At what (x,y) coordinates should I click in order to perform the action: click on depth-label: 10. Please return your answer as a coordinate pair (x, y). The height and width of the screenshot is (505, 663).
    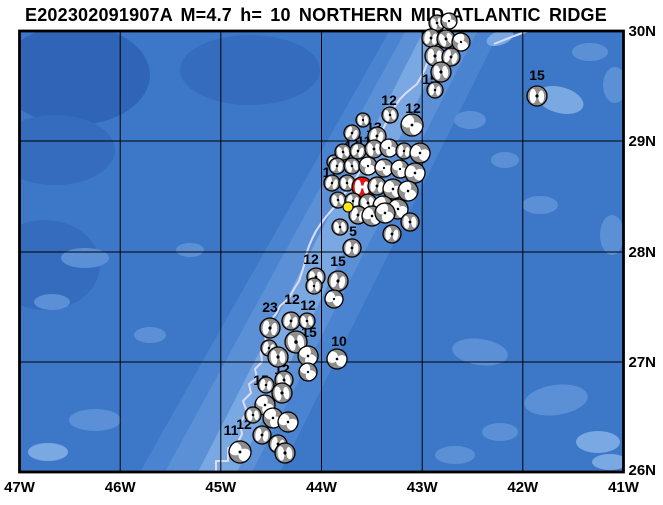
    Looking at the image, I should click on (339, 341).